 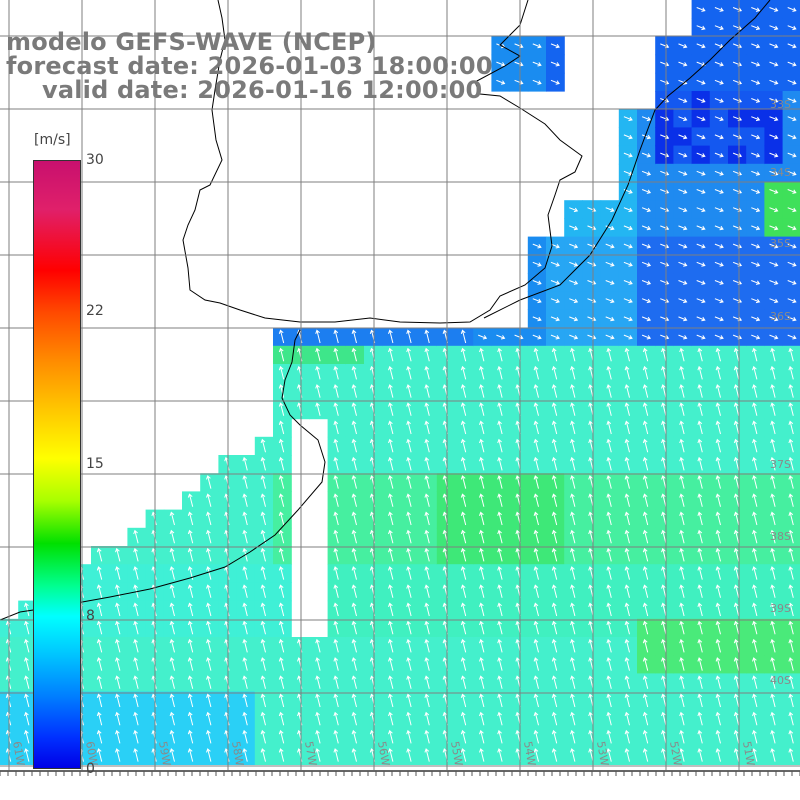 I want to click on colorbar, so click(x=57, y=464).